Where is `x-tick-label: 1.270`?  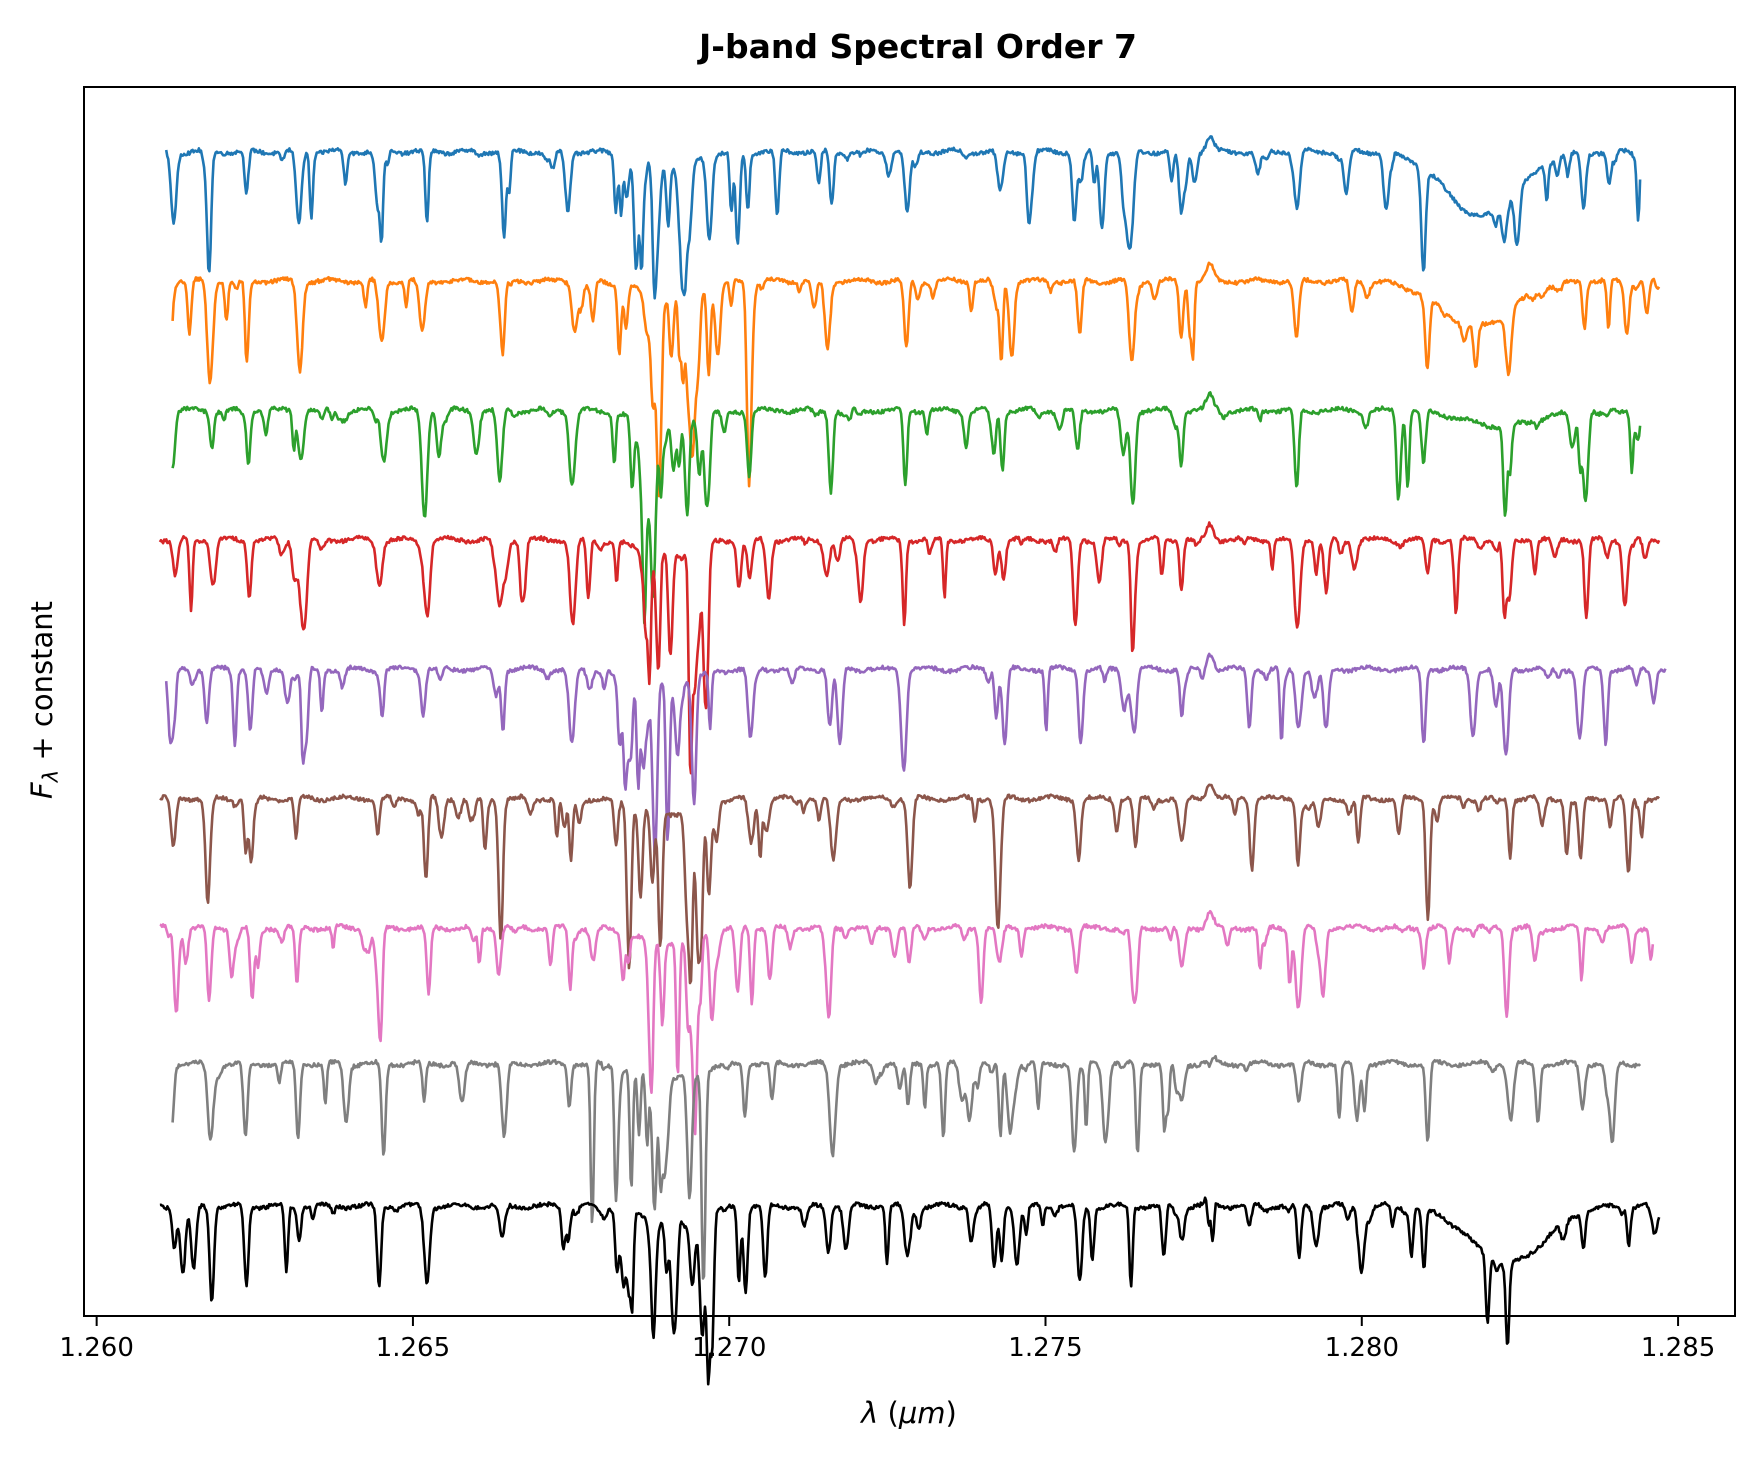 x-tick-label: 1.270 is located at coordinates (729, 1348).